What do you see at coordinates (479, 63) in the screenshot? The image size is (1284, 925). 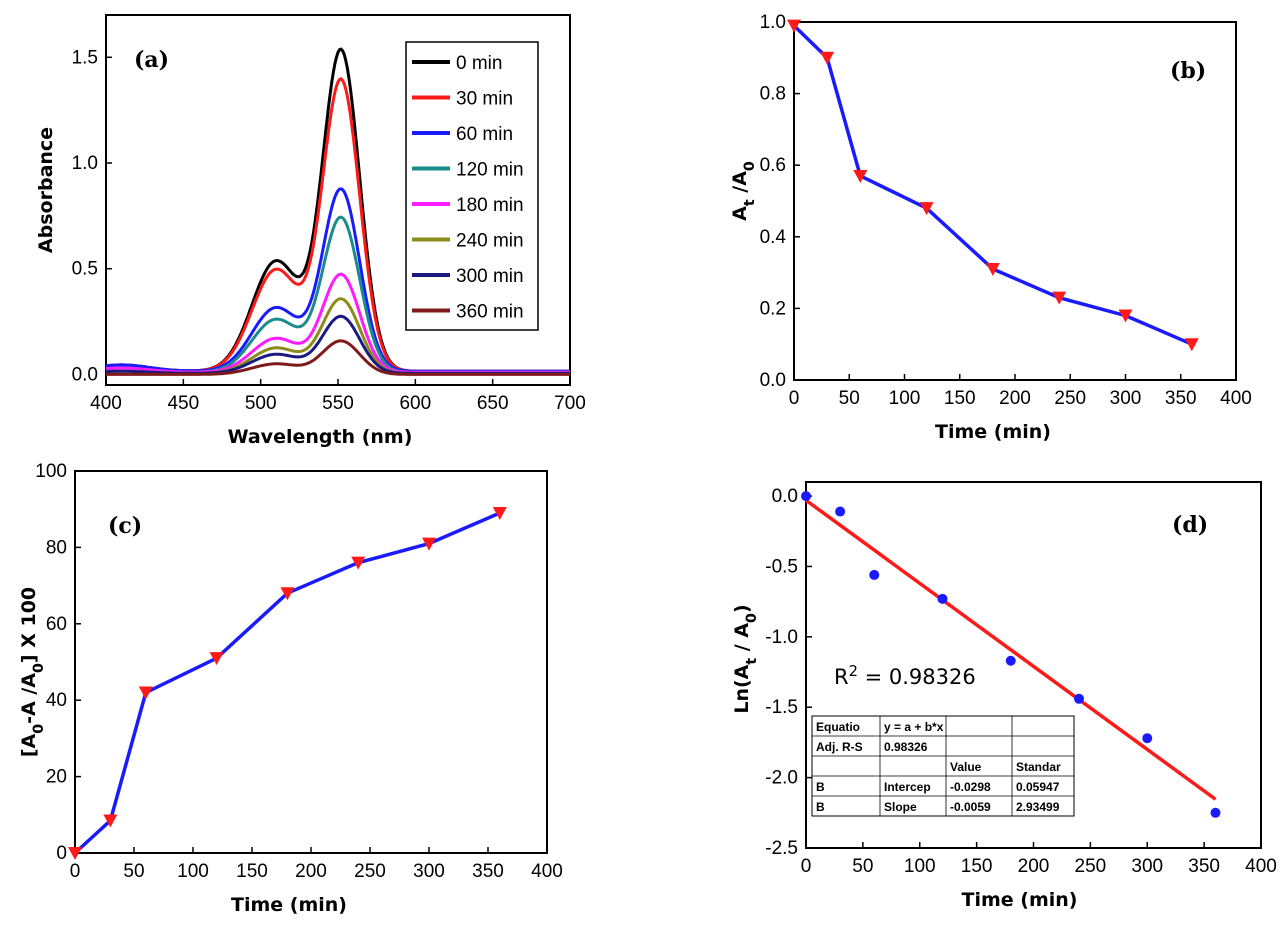 I see `legend-entry: 0 min` at bounding box center [479, 63].